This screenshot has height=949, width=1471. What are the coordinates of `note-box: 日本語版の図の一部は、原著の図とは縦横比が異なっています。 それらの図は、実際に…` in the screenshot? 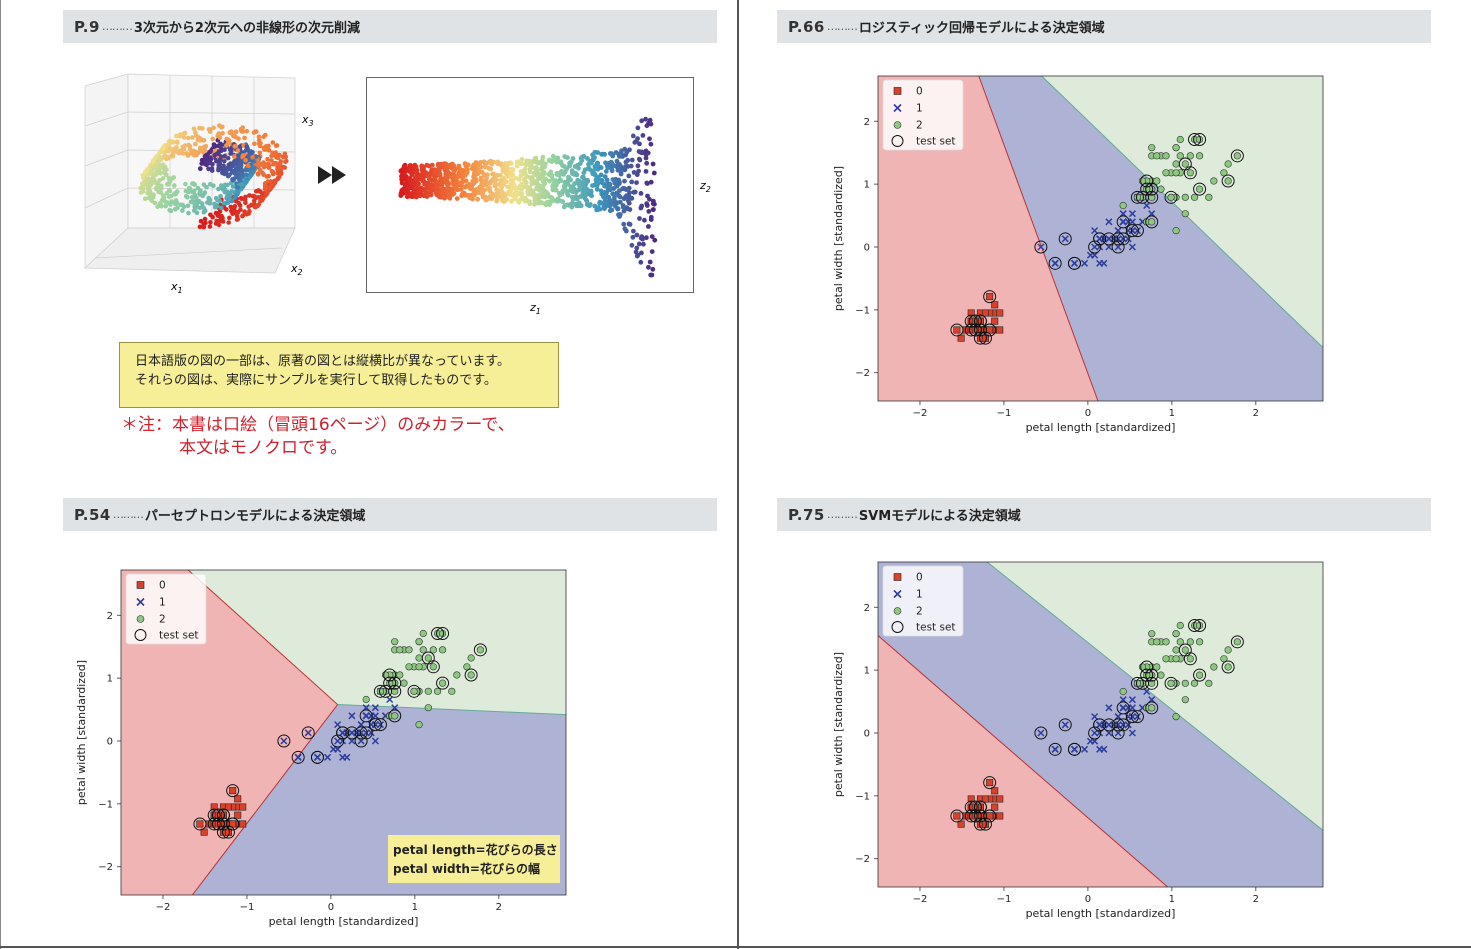 It's located at (339, 375).